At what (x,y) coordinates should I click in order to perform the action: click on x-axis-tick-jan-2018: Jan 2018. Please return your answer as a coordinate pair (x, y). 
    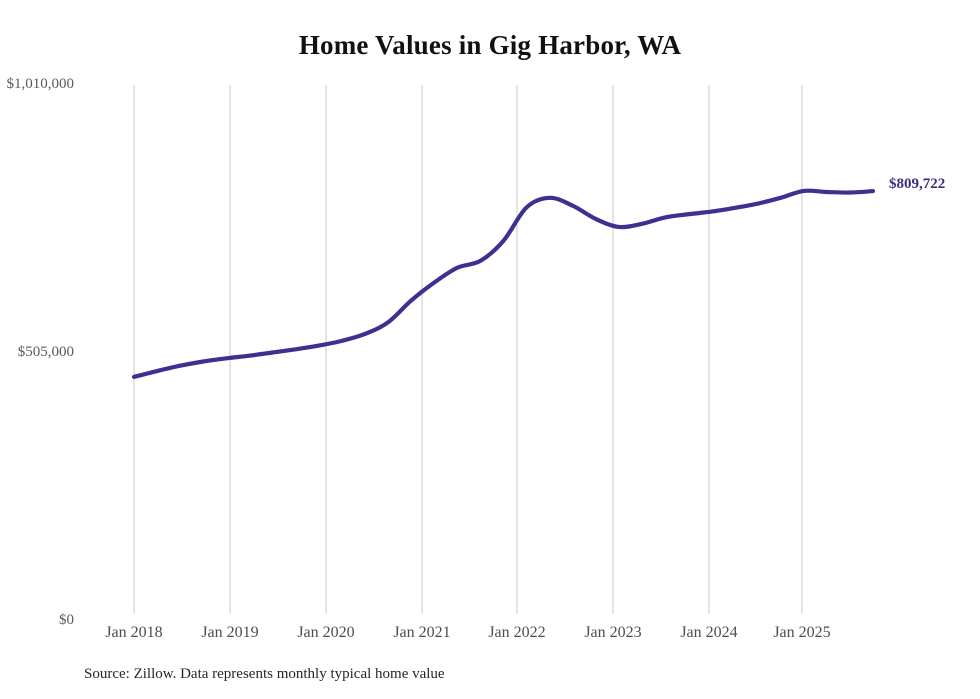
    Looking at the image, I should click on (134, 632).